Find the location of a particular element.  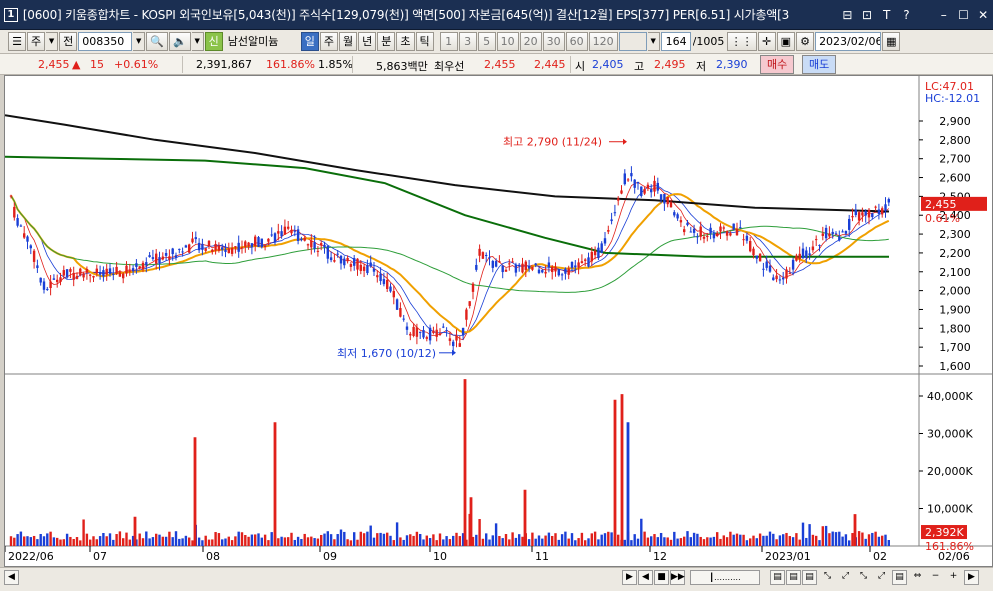

minus-icon: − is located at coordinates (935, 576).